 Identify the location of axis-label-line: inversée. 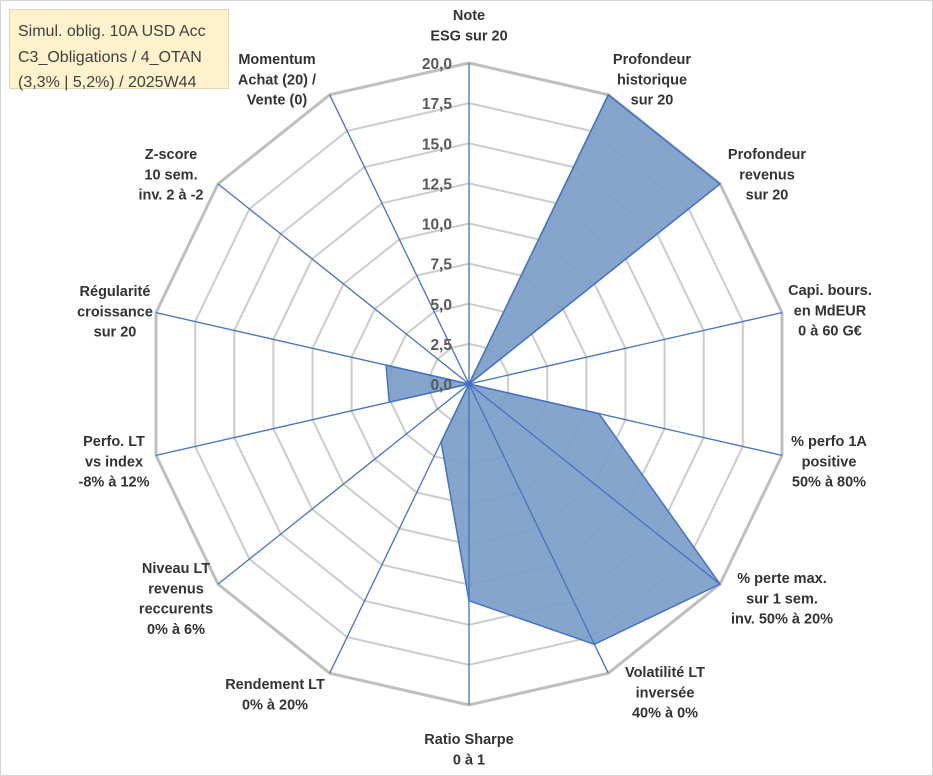
(665, 693).